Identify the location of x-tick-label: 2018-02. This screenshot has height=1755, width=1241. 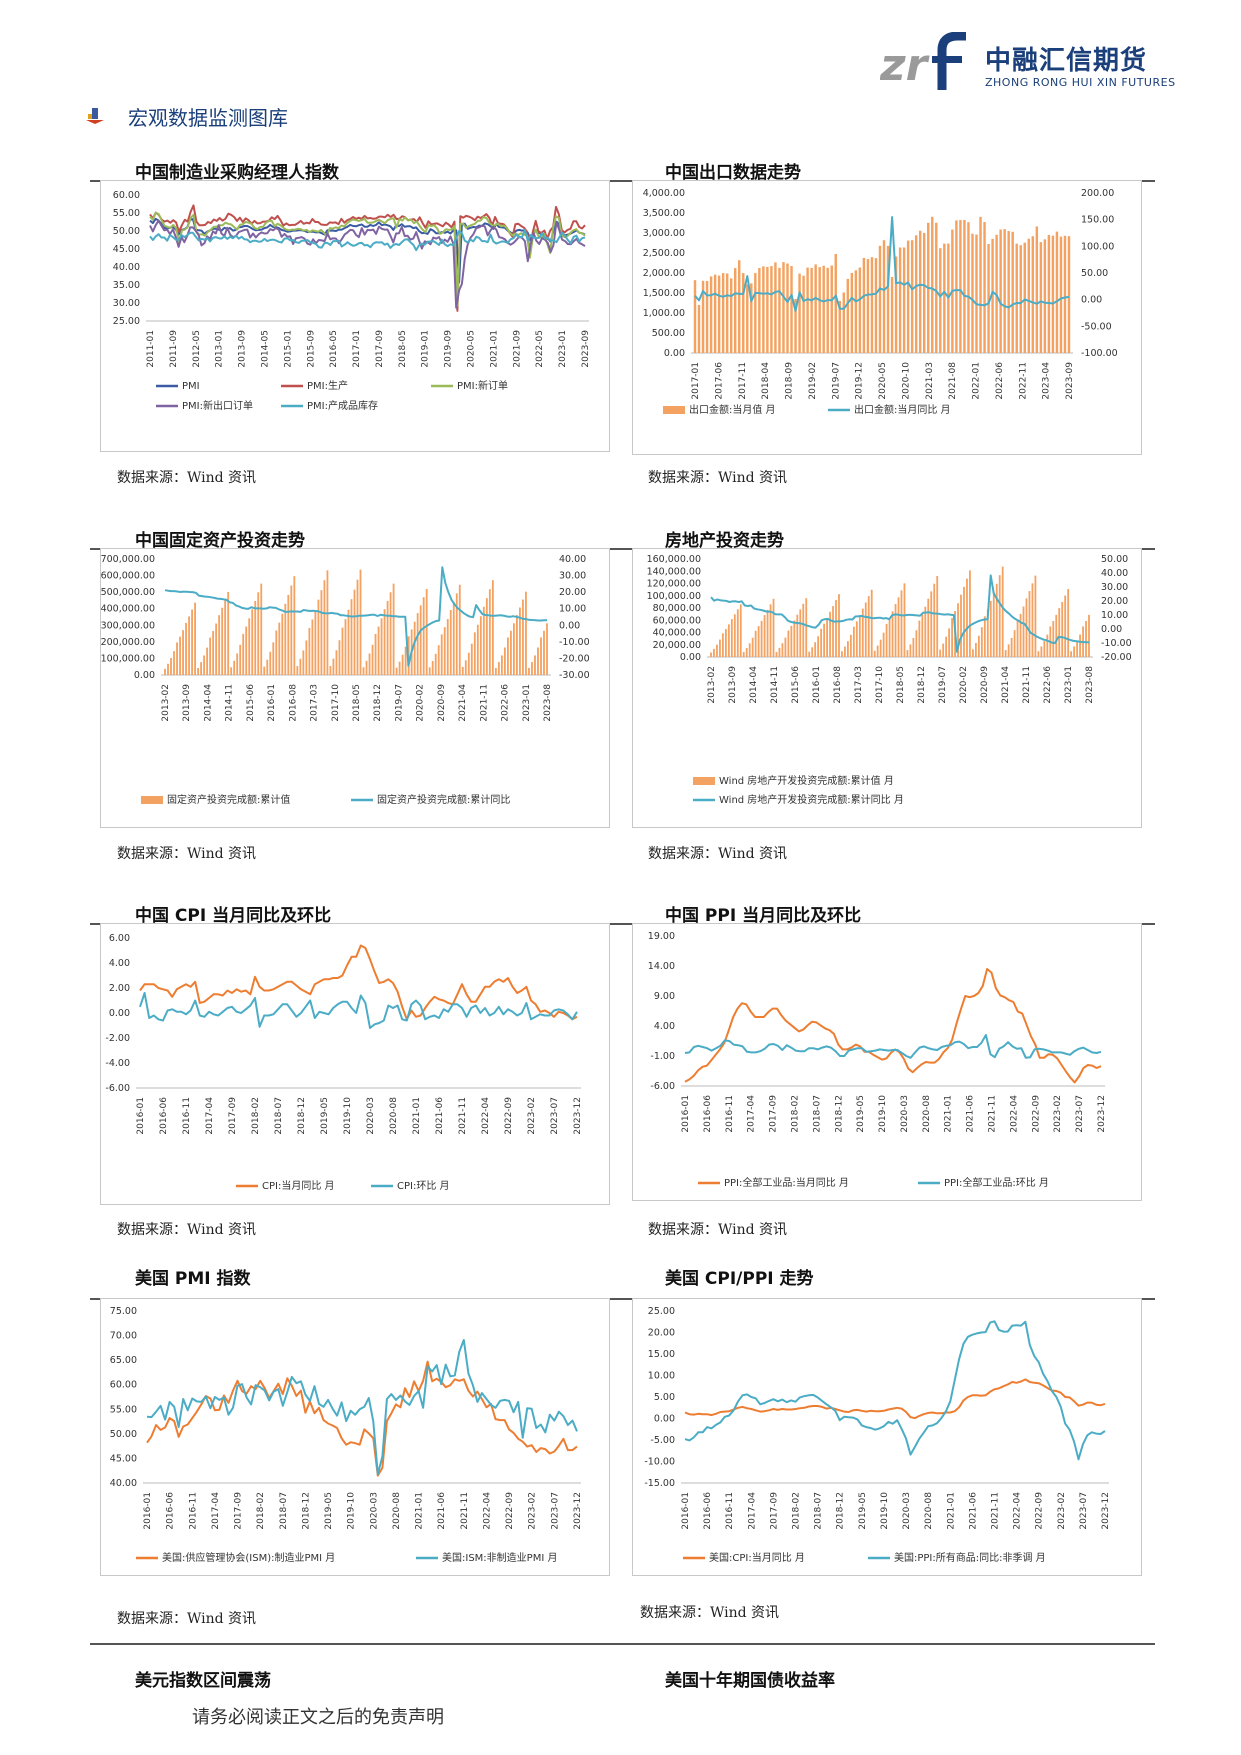
(797, 1511).